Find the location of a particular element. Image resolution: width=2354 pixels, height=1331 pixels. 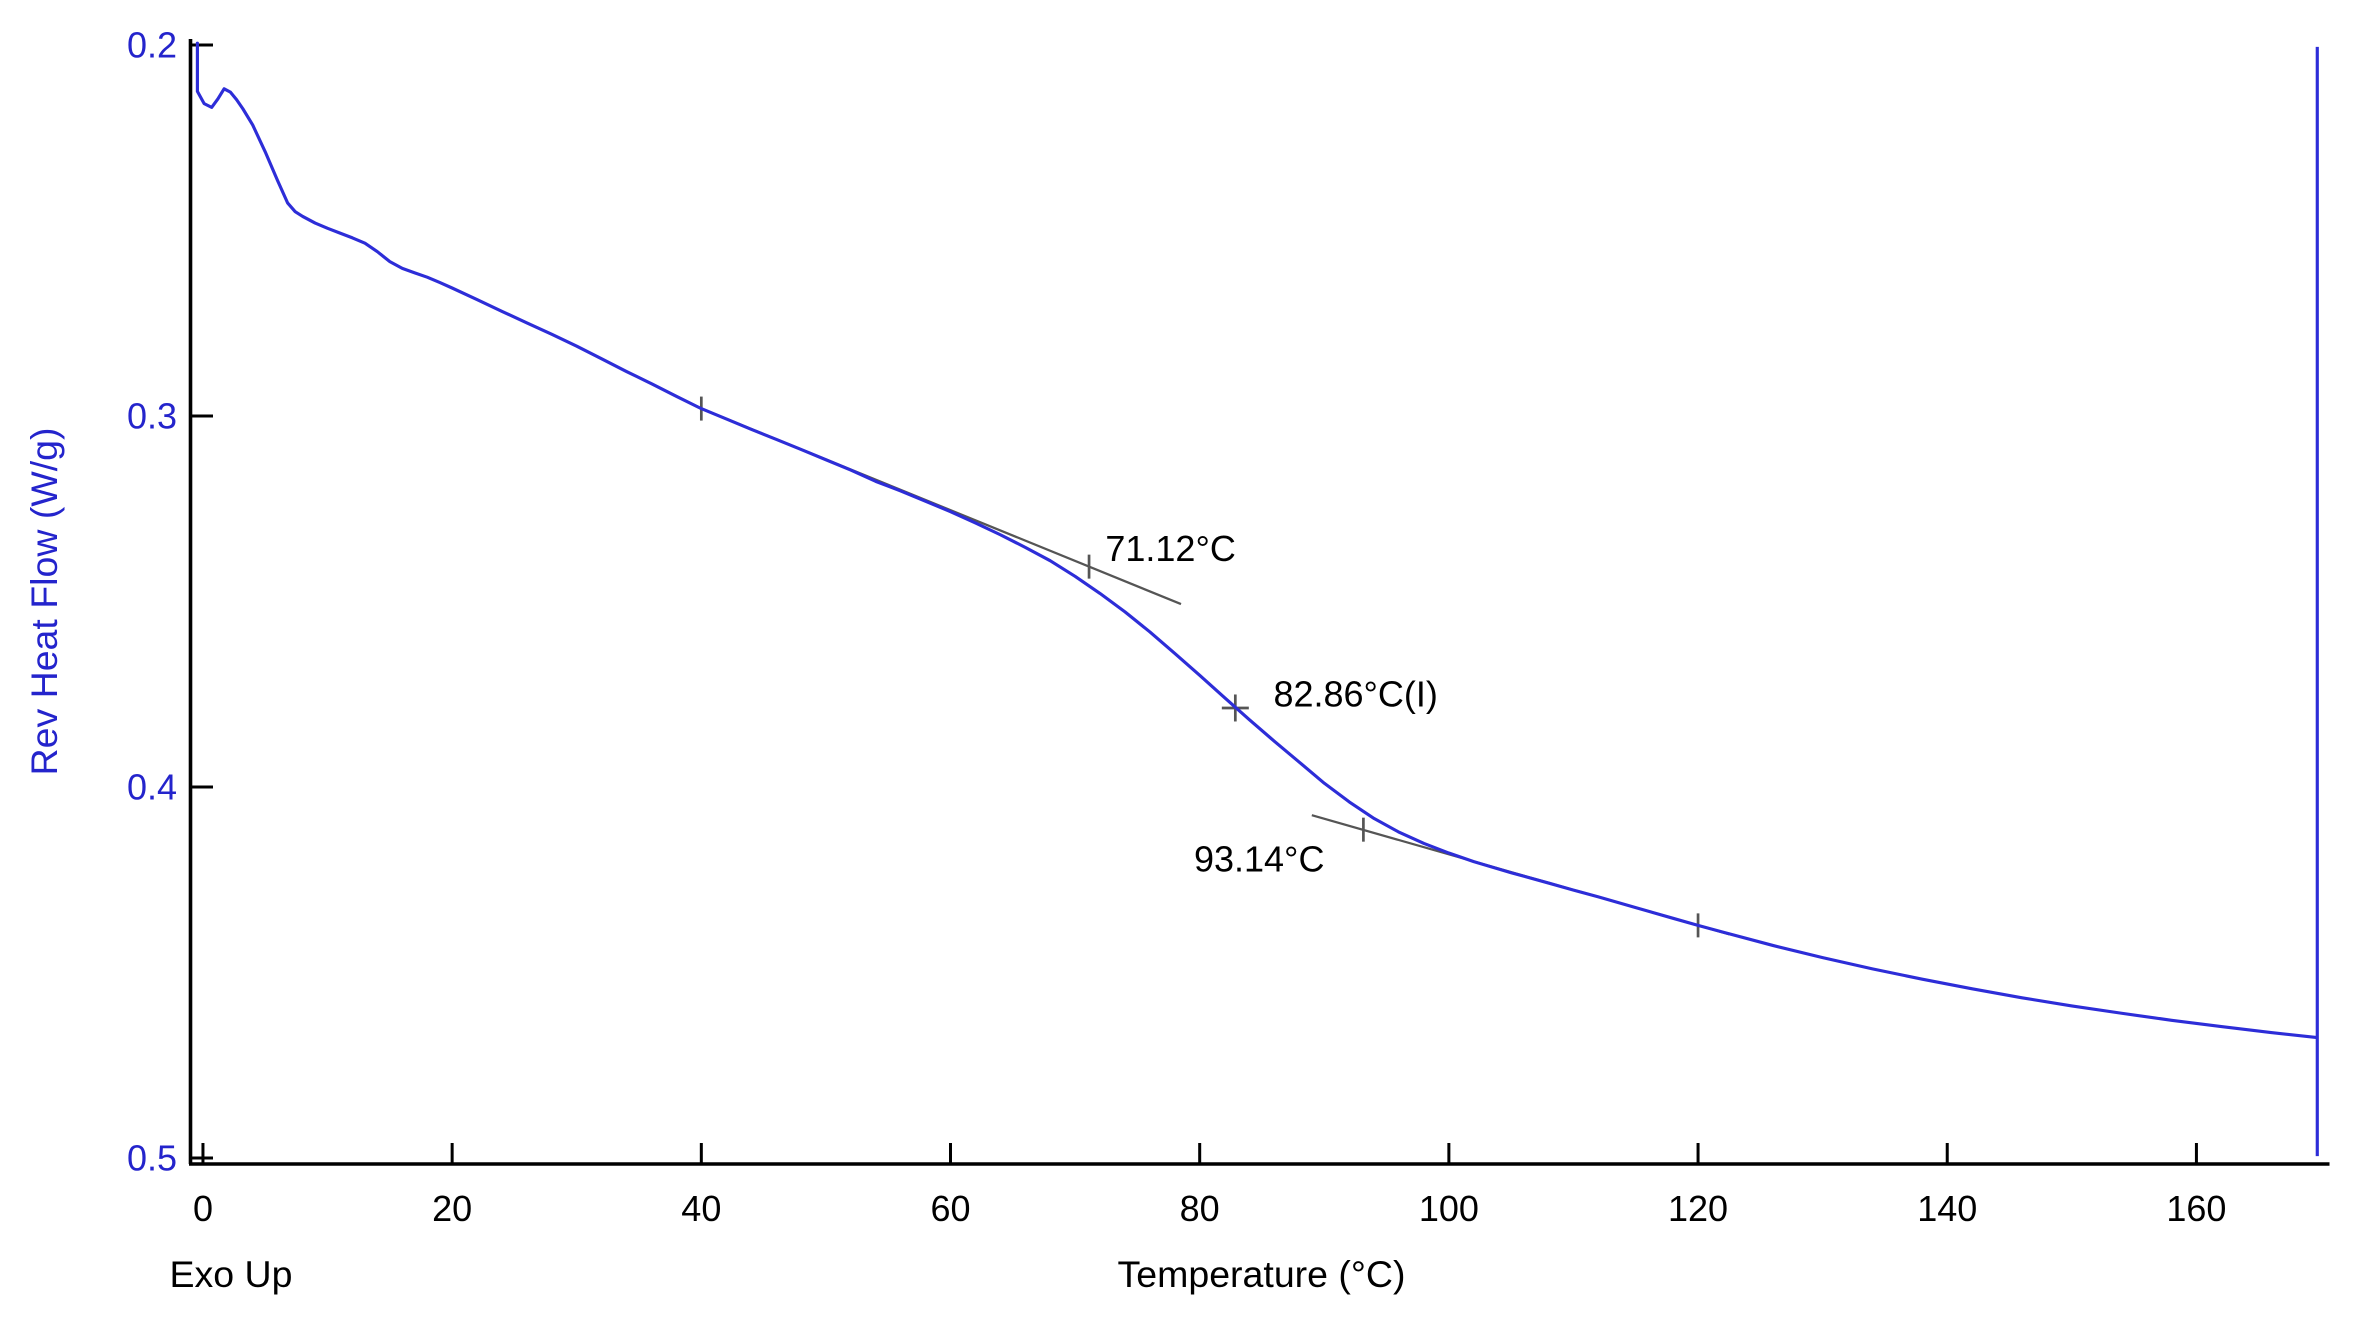

x-tick-label: 120 is located at coordinates (1698, 1208).